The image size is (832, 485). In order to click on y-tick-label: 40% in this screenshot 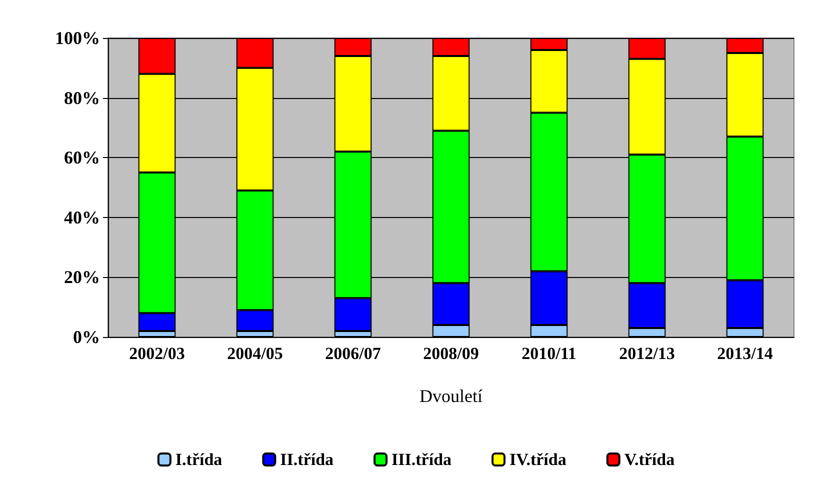, I will do `click(82, 217)`.